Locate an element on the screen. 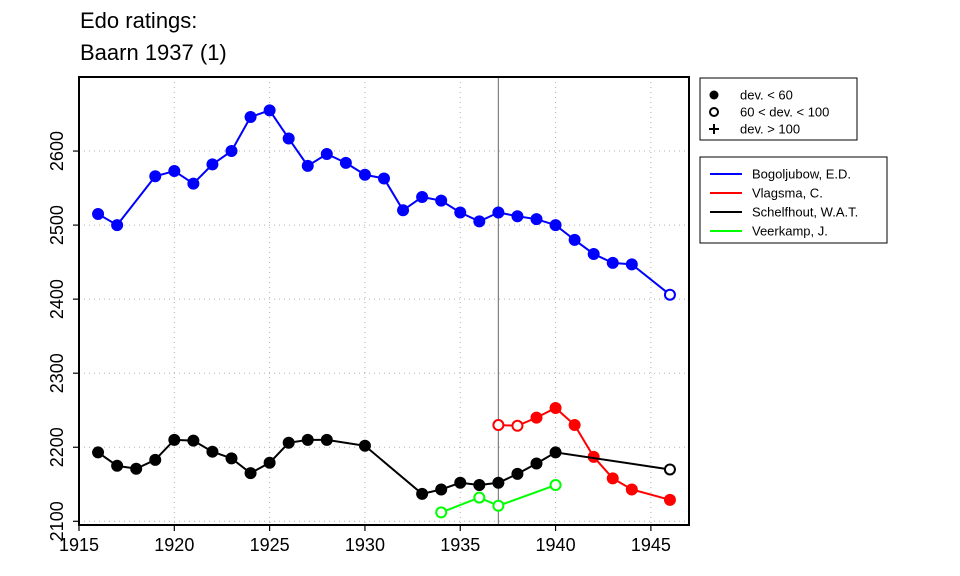 This screenshot has height=576, width=960. series-legend-label: Vlagsma, C. is located at coordinates (787, 193).